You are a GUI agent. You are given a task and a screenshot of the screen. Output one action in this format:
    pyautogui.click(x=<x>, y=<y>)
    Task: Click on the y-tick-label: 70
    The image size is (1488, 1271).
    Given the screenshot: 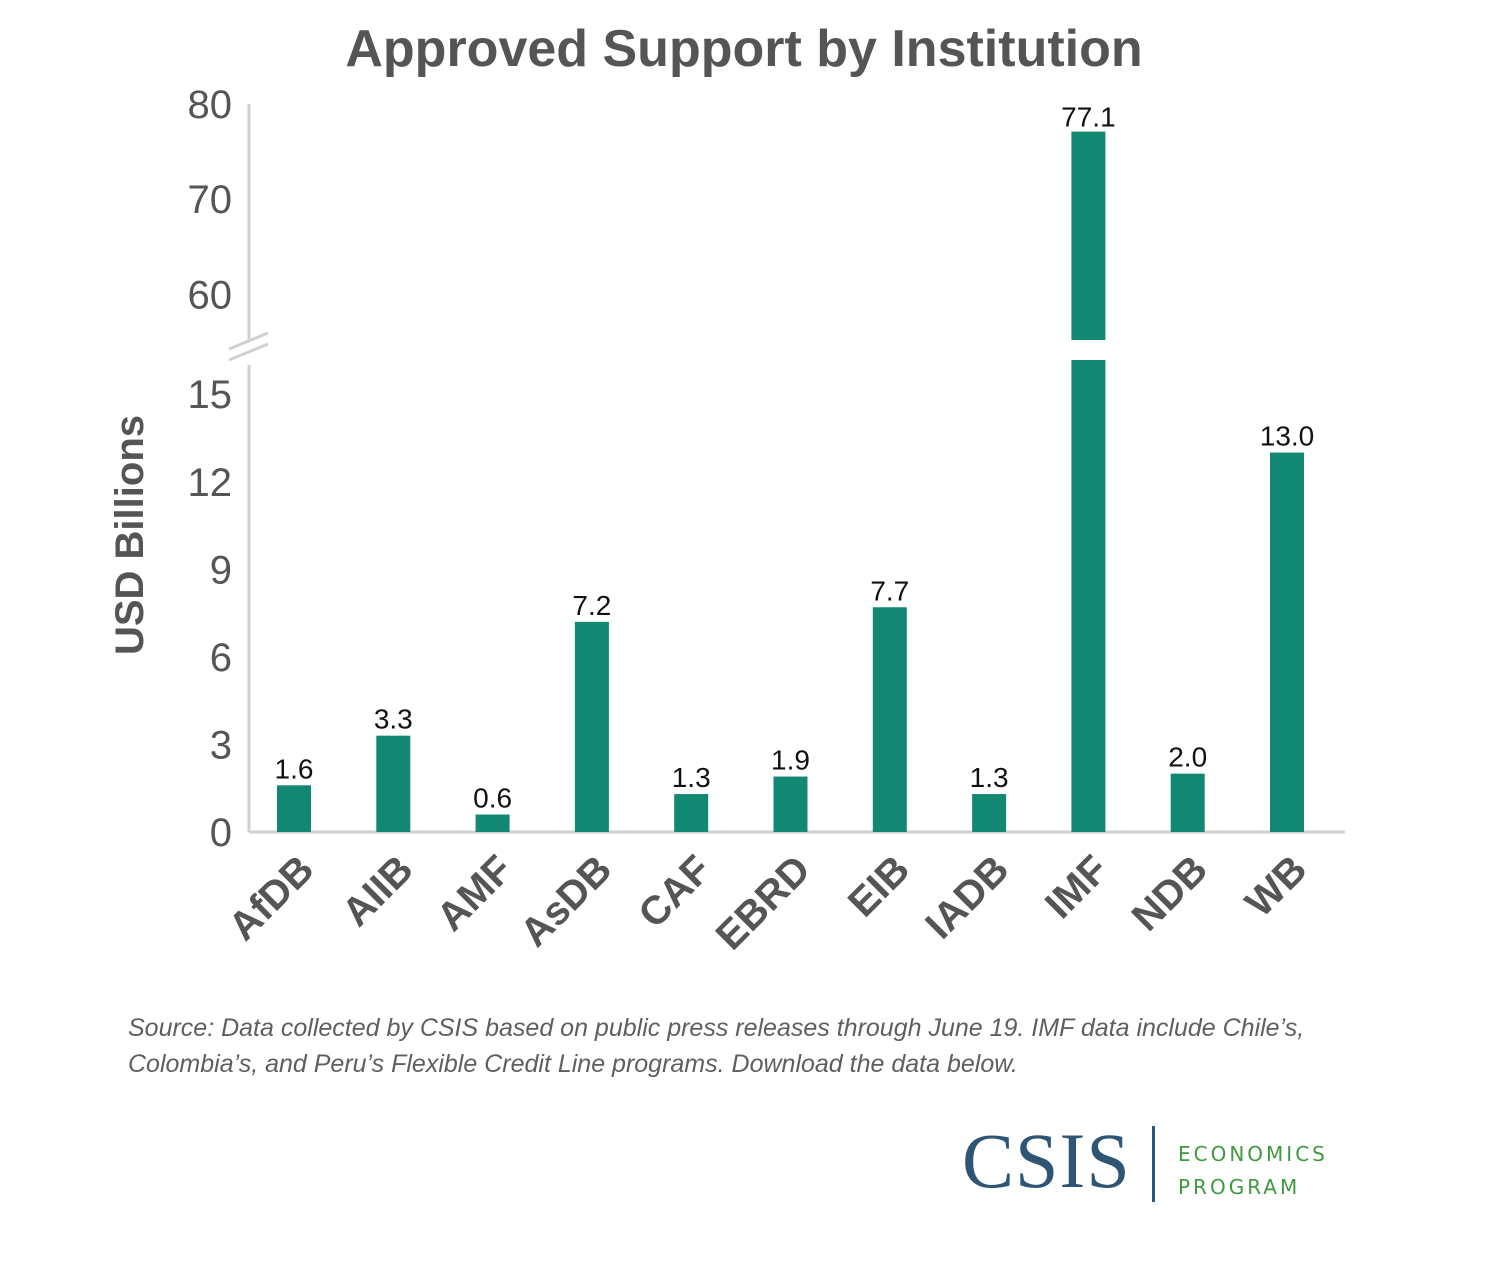 What is the action you would take?
    pyautogui.click(x=210, y=200)
    